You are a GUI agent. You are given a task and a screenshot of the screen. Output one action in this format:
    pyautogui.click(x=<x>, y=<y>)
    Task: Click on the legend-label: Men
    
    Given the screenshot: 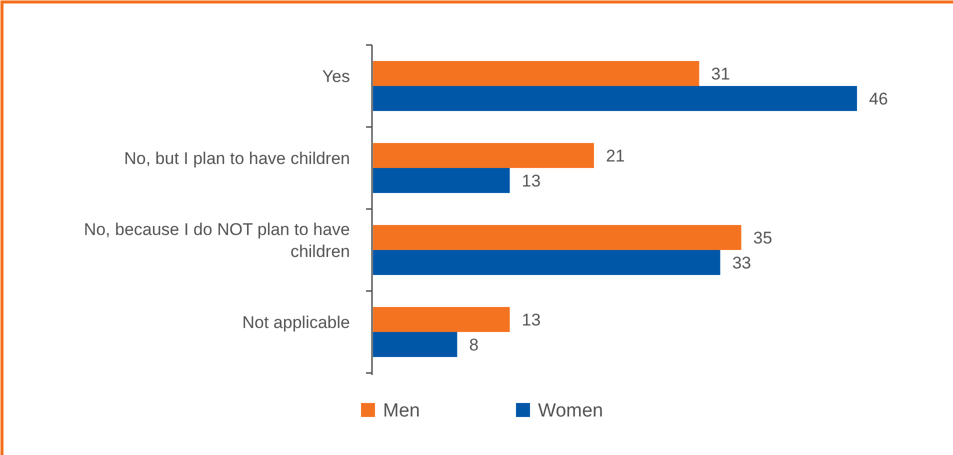 What is the action you would take?
    pyautogui.click(x=401, y=411)
    